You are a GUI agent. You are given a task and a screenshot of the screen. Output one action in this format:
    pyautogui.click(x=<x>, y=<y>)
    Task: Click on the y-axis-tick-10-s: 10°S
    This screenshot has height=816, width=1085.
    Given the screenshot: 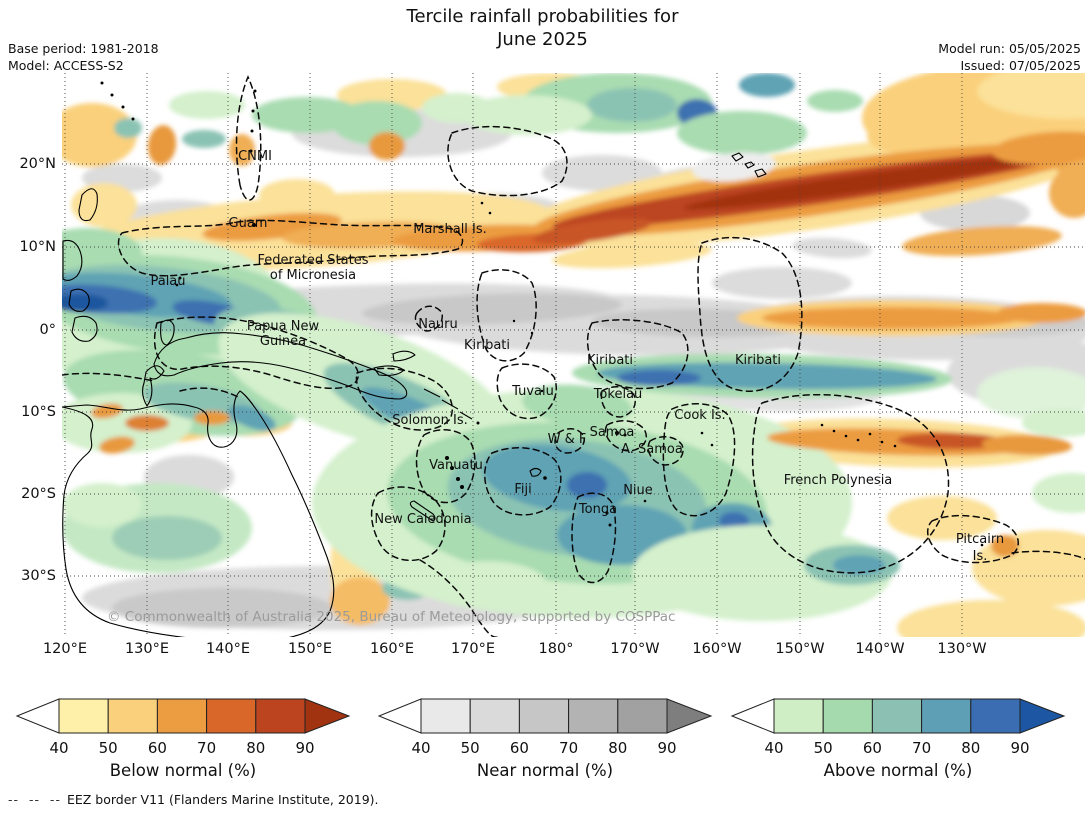 What is the action you would take?
    pyautogui.click(x=38, y=412)
    